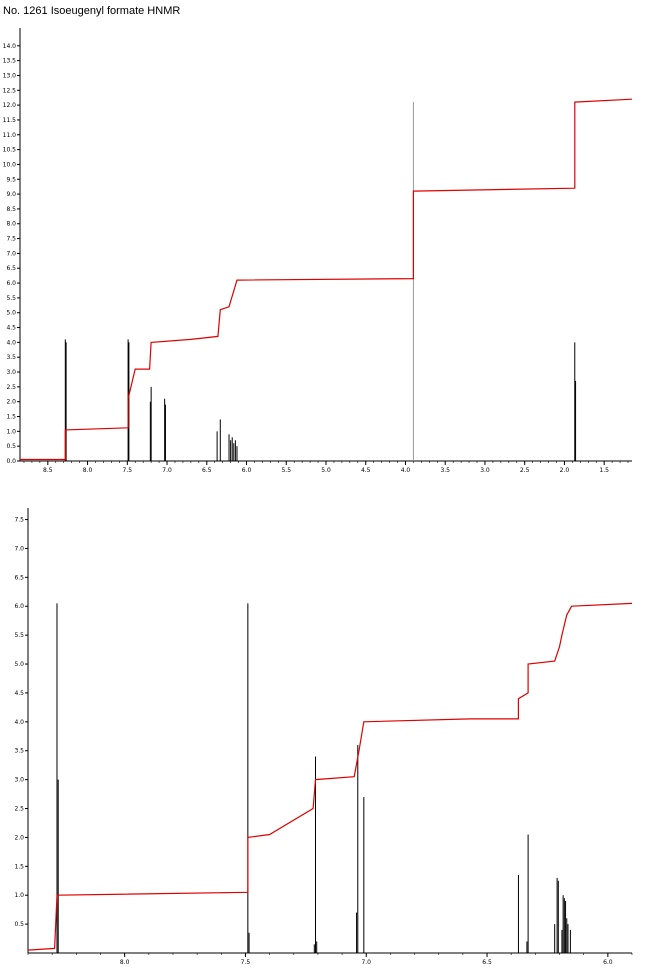  What do you see at coordinates (11, 224) in the screenshot?
I see `y-tick-label: 8.0` at bounding box center [11, 224].